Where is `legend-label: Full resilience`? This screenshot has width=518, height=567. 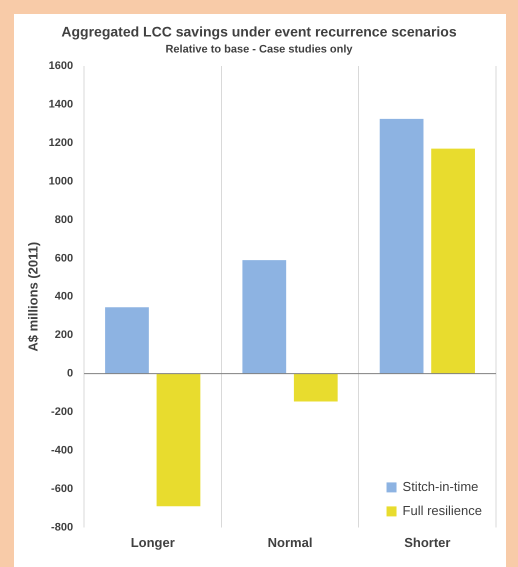 legend-label: Full resilience is located at coordinates (442, 510).